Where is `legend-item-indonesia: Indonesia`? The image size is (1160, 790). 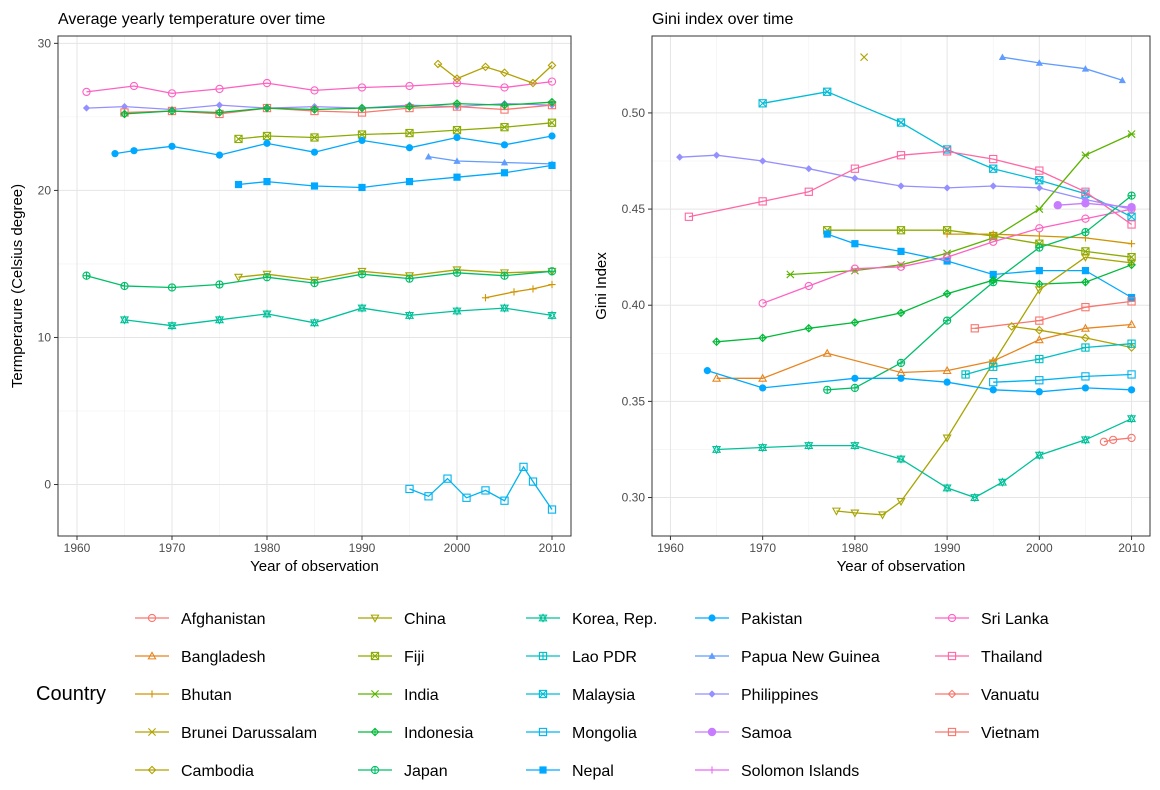
legend-item-indonesia: Indonesia is located at coordinates (415, 733).